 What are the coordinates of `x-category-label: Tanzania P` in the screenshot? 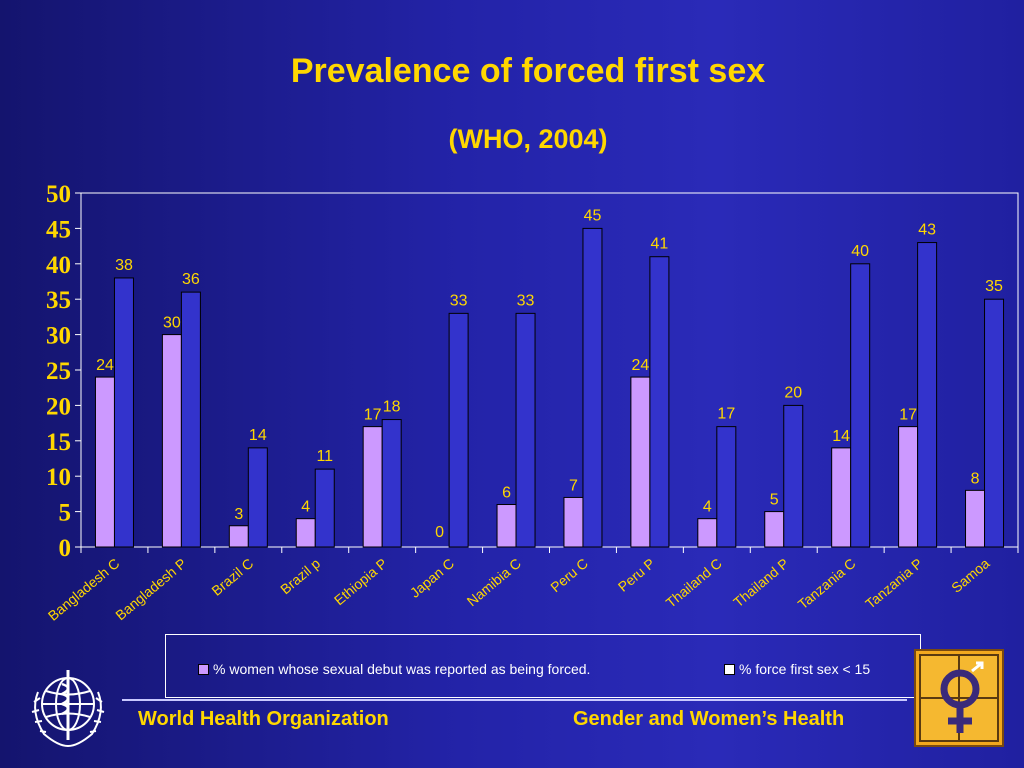 It's located at (893, 583).